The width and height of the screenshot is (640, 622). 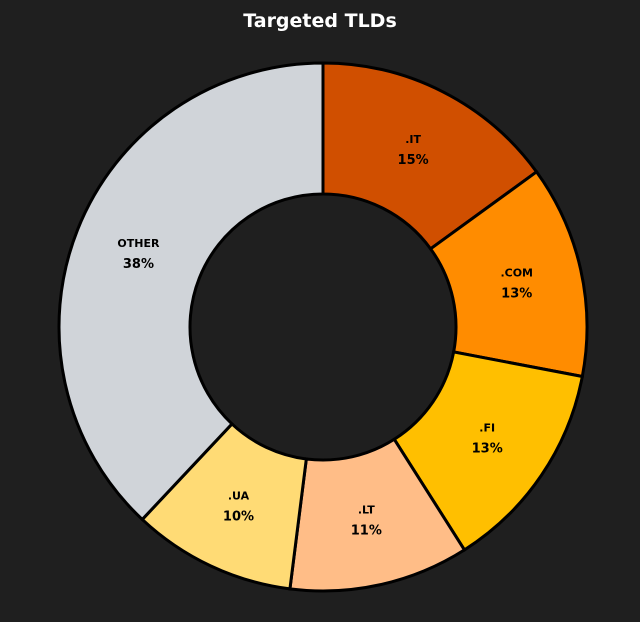 I want to click on slice-label-lt: .LT, so click(x=366, y=510).